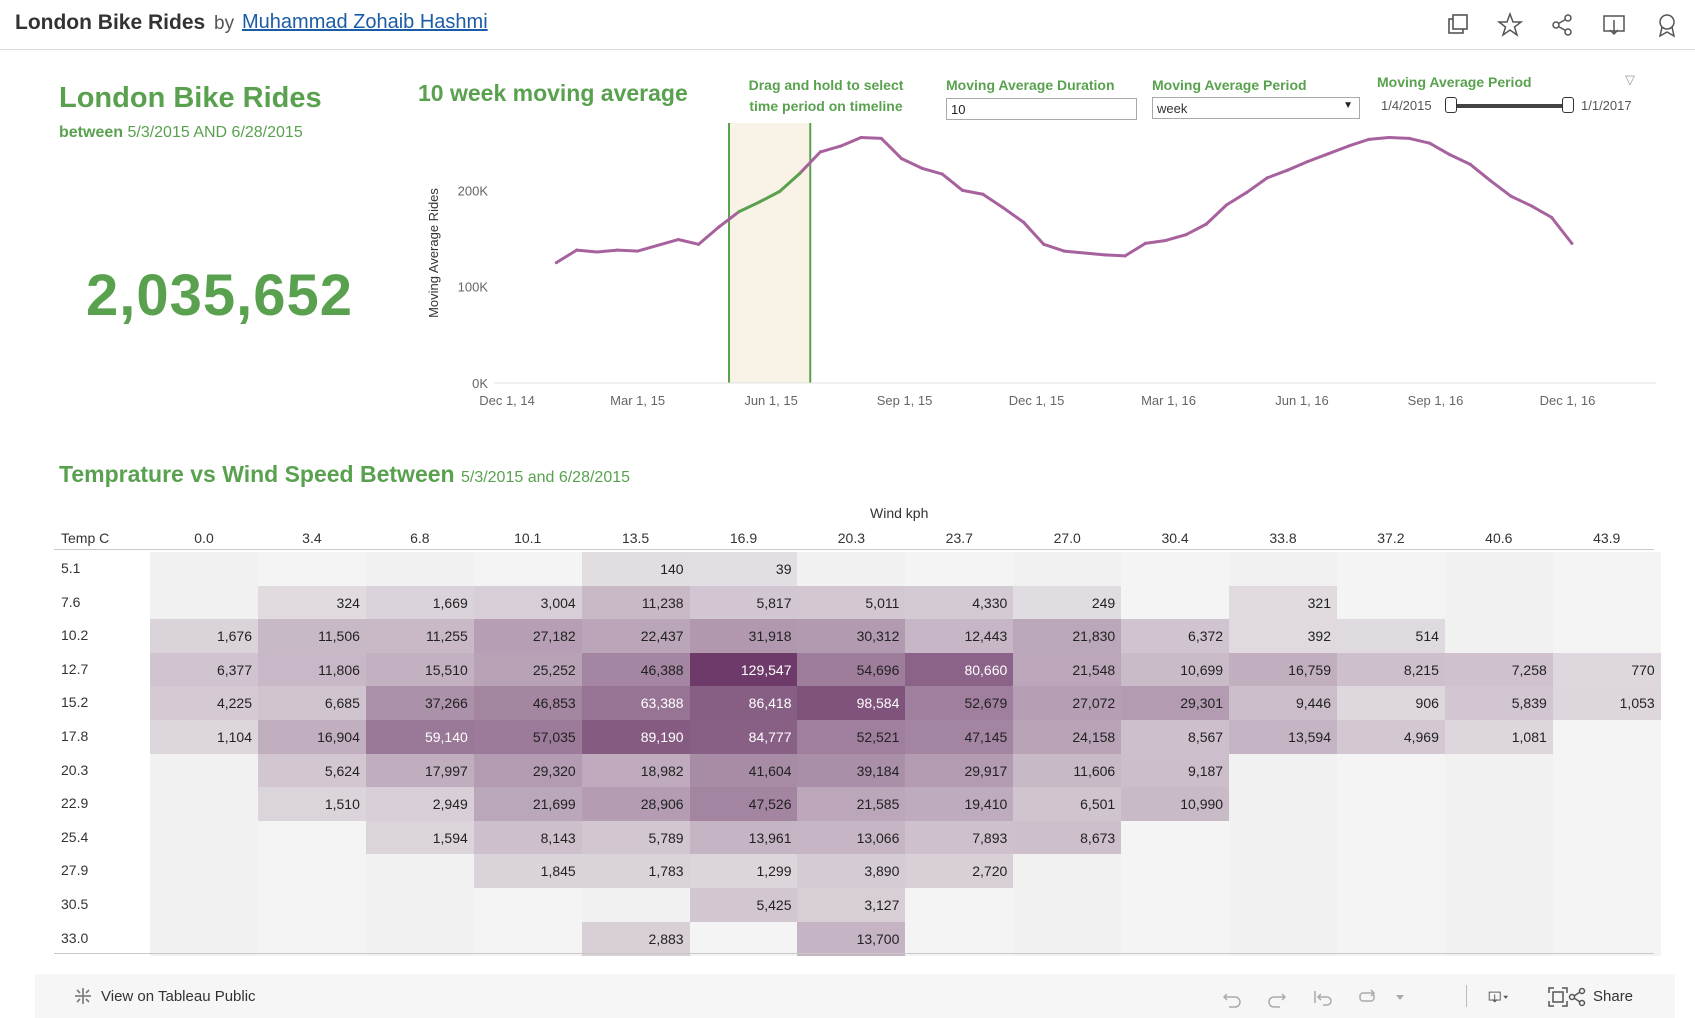  What do you see at coordinates (959, 770) in the screenshot?
I see `heatmap-cell: 29,917` at bounding box center [959, 770].